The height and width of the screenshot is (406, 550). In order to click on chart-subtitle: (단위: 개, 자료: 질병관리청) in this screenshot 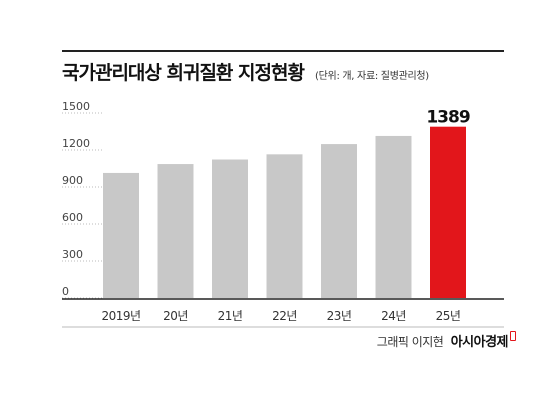, I will do `click(372, 76)`.